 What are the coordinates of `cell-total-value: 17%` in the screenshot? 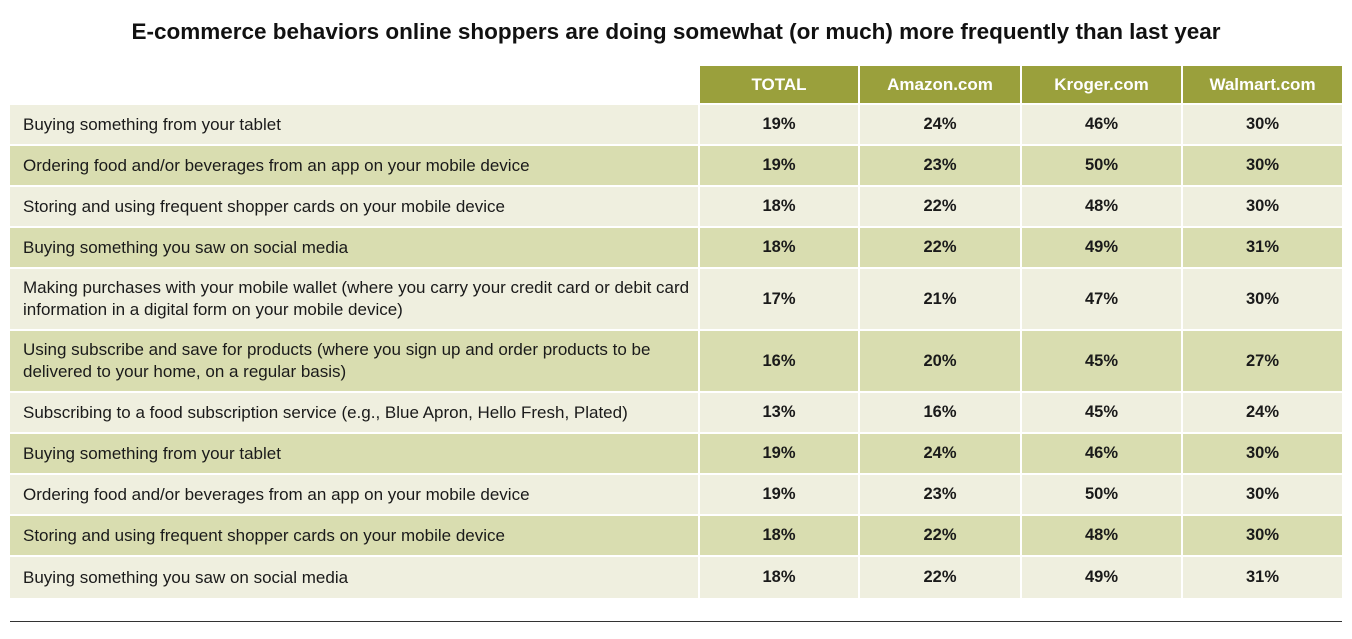 It's located at (778, 300).